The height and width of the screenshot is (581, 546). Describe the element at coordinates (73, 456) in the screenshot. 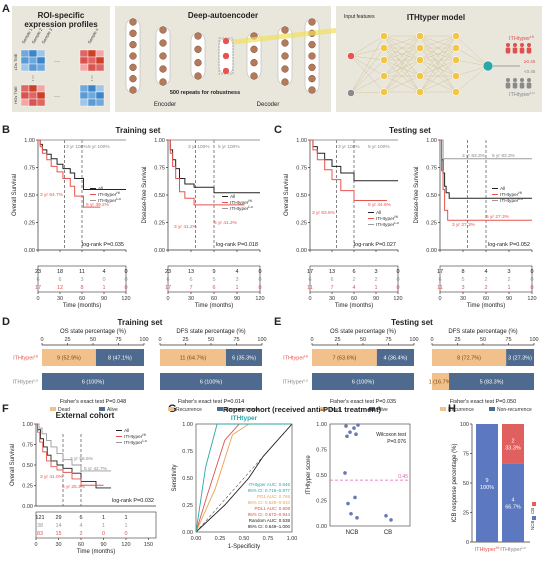

I see `km-curve-all` at that location.